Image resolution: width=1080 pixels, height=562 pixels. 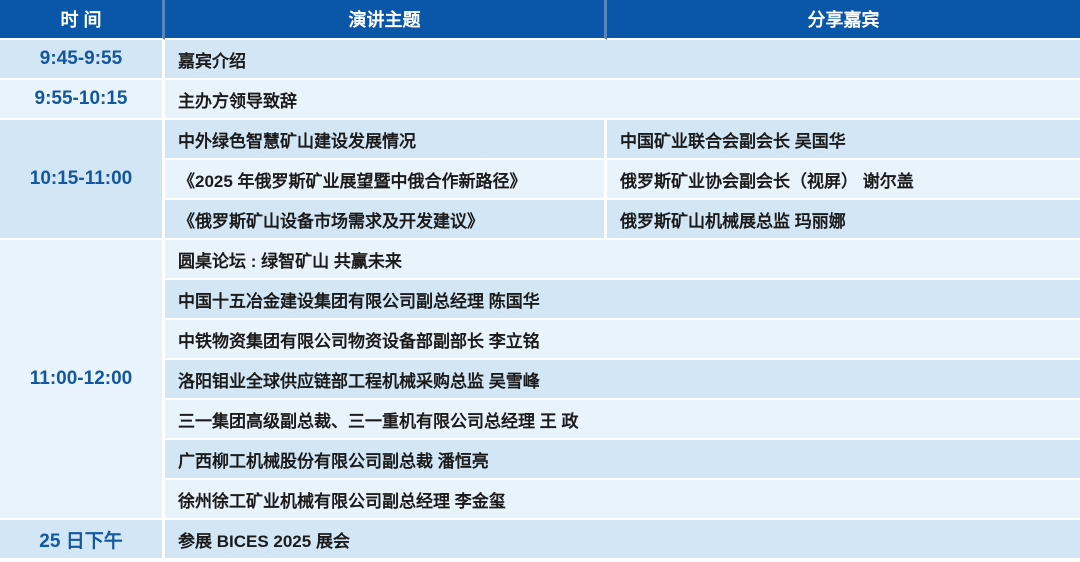 What do you see at coordinates (82, 100) in the screenshot?
I see `time-cell: 9:55-10:15` at bounding box center [82, 100].